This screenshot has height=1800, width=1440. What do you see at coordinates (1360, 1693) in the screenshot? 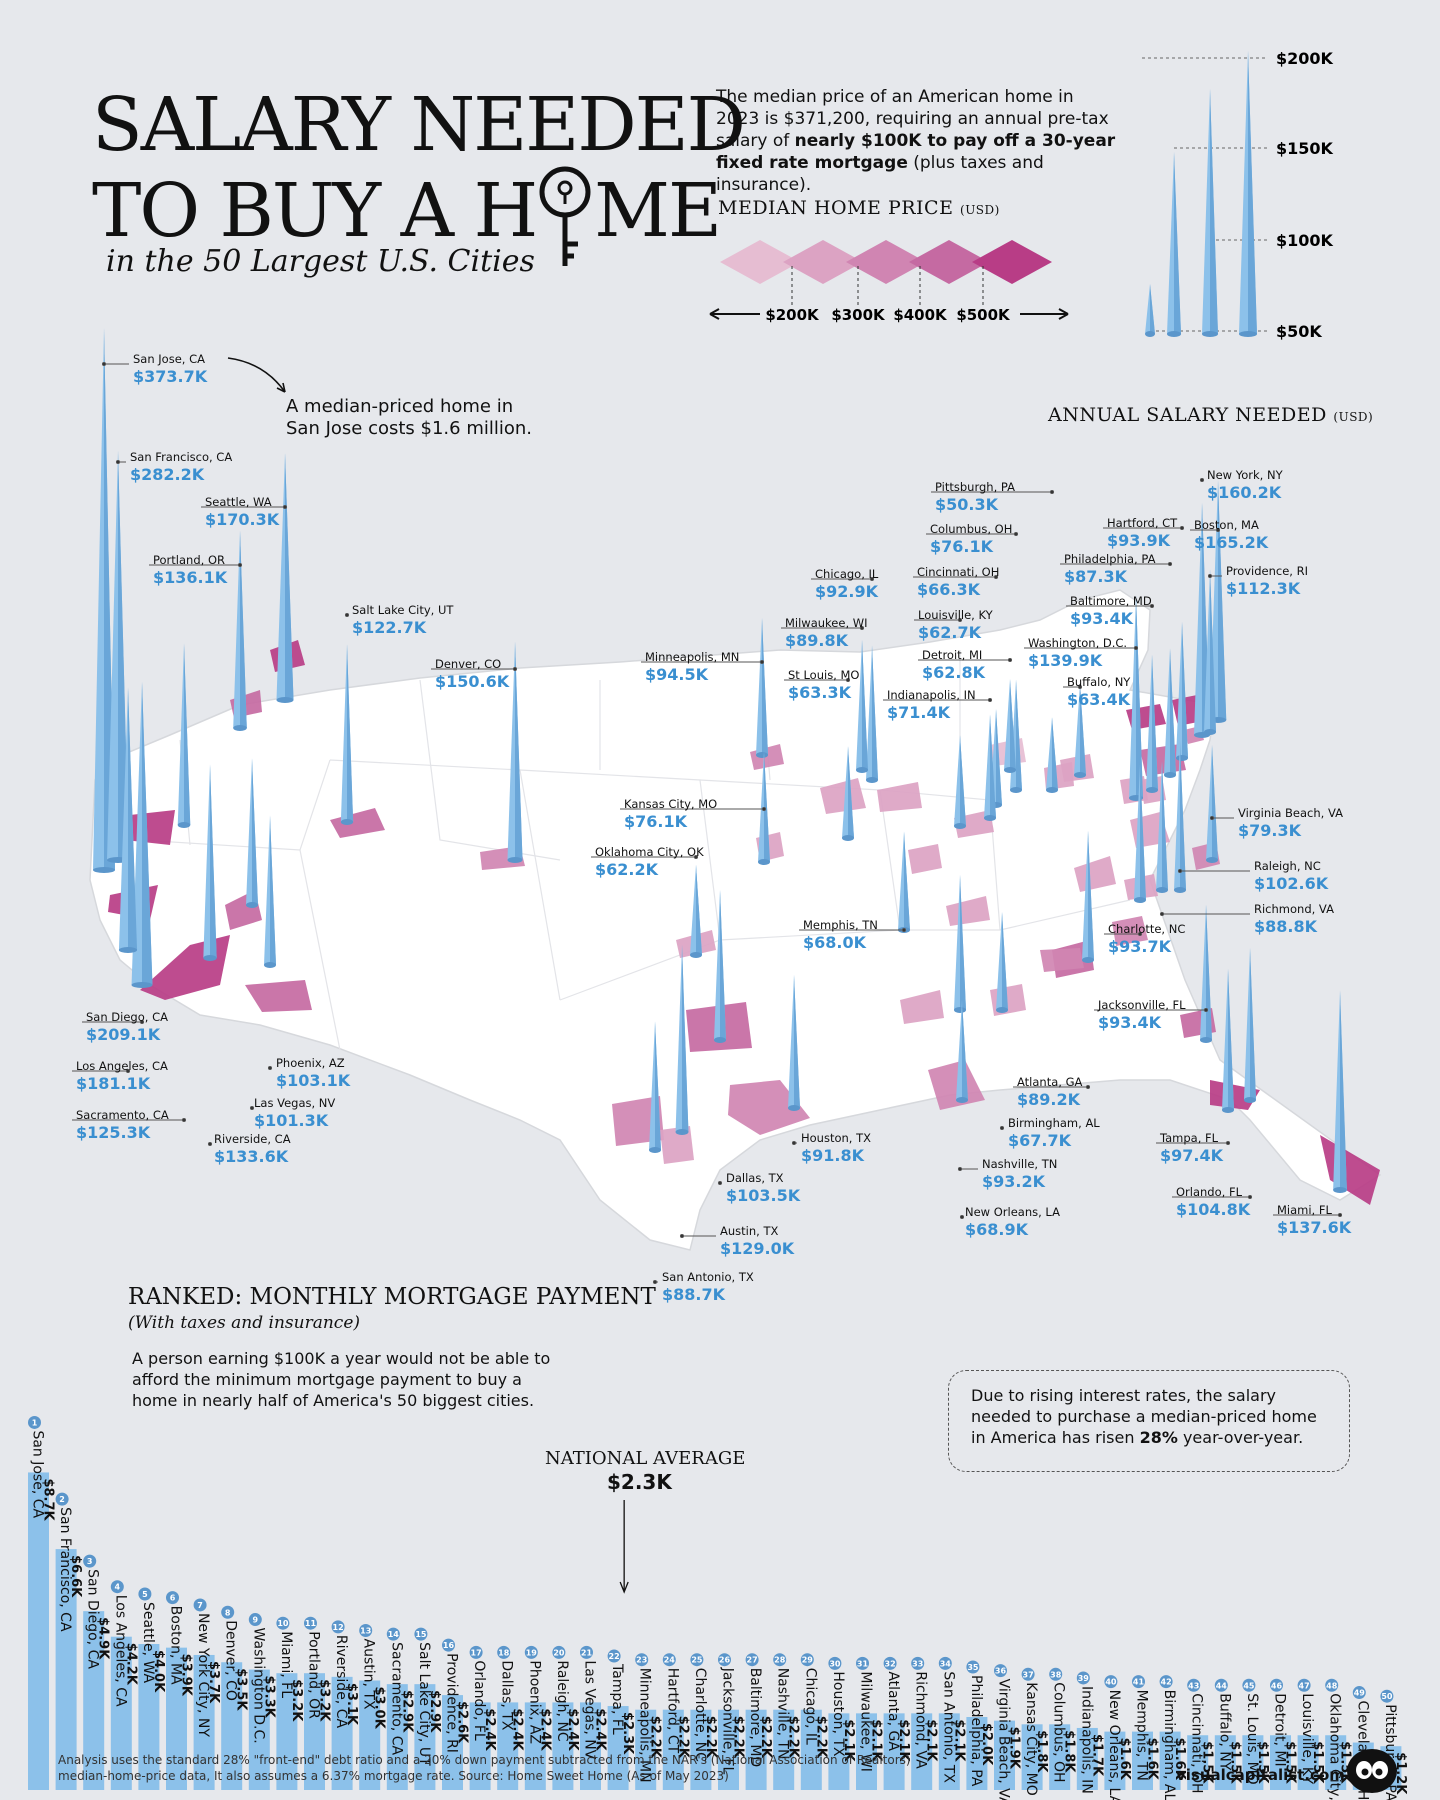
I see `rank-number: 49` at bounding box center [1360, 1693].